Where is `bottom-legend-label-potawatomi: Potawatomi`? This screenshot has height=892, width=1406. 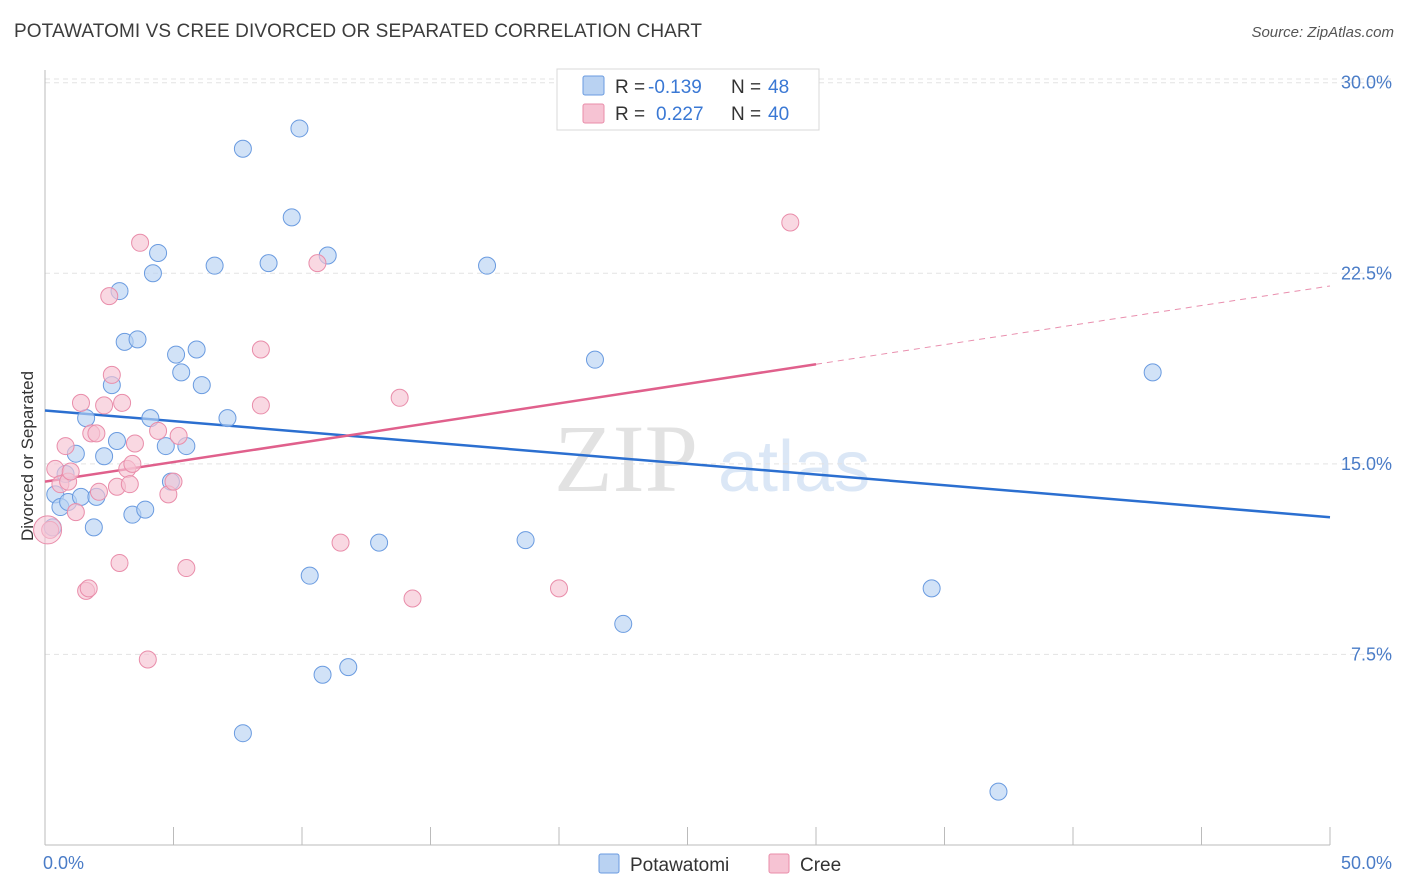 bottom-legend-label-potawatomi: Potawatomi is located at coordinates (679, 865).